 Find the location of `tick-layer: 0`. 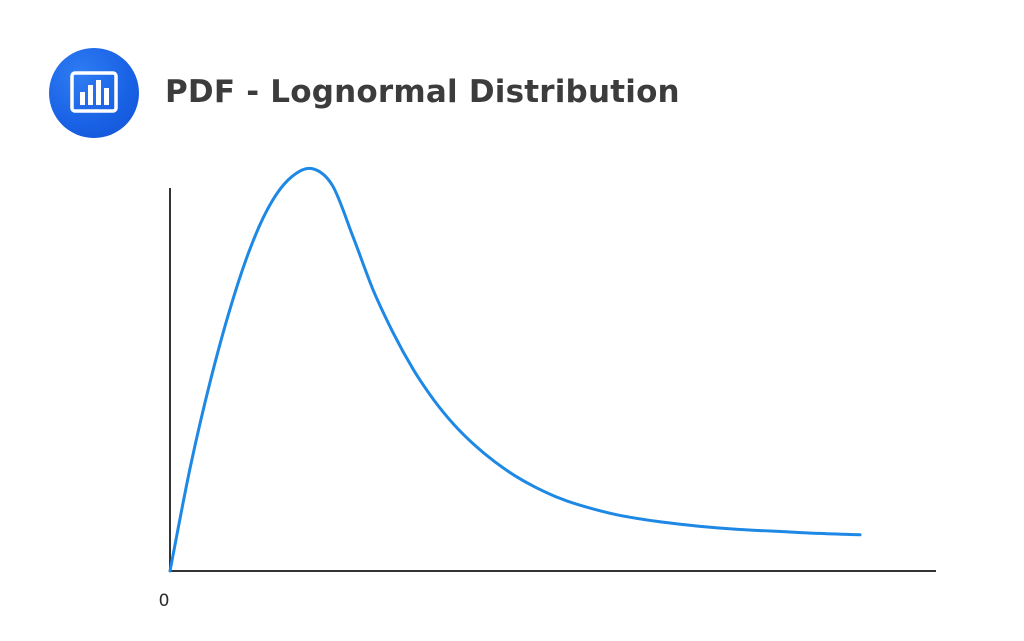

tick-layer: 0 is located at coordinates (164, 601).